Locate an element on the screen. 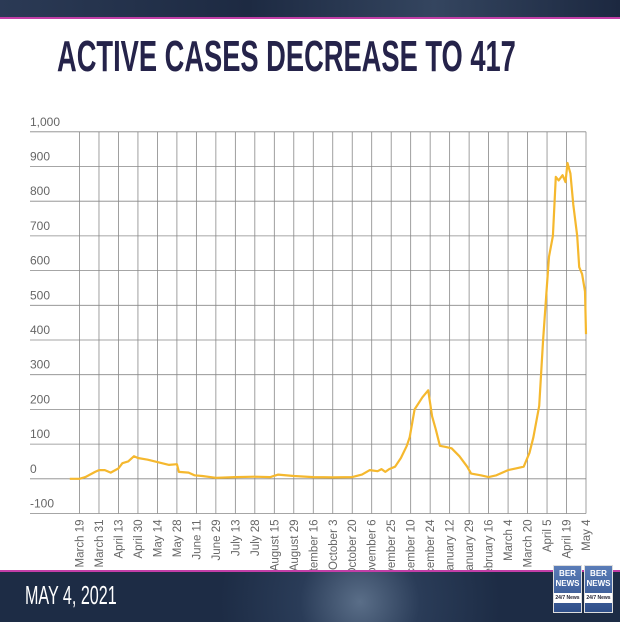  x-tick-label: March 20 is located at coordinates (529, 544).